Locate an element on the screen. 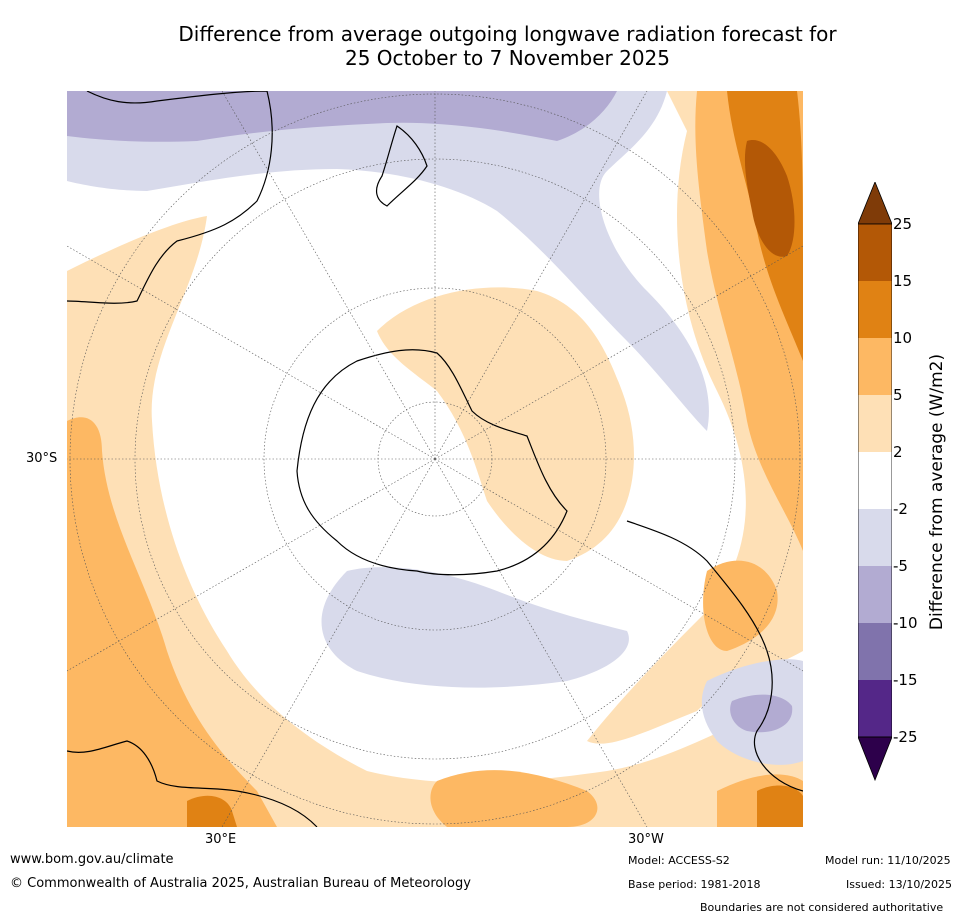 This screenshot has width=965, height=919. coastline-africa is located at coordinates (192, 783).